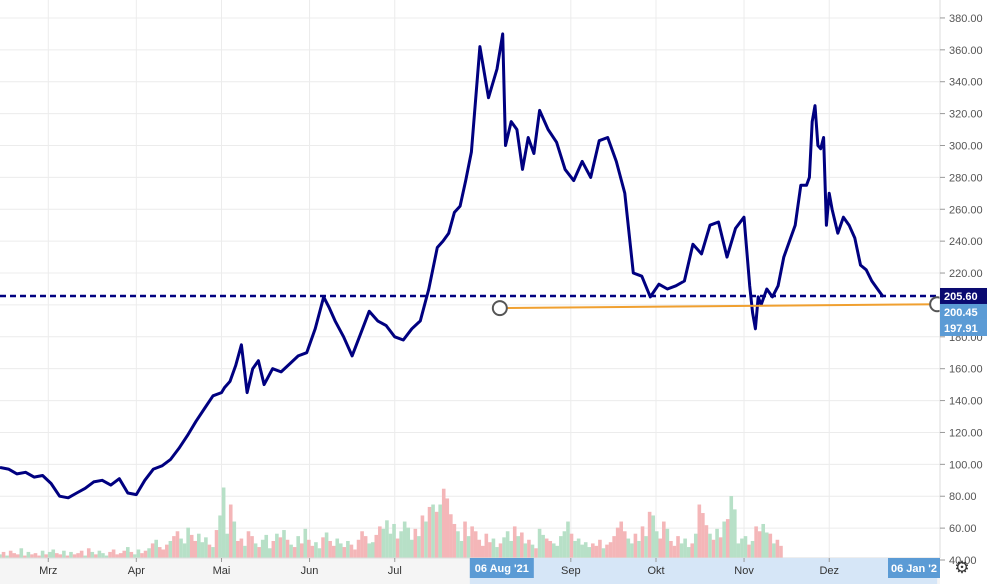 This screenshot has width=987, height=584. What do you see at coordinates (963, 327) in the screenshot?
I see `price-tag` at bounding box center [963, 327].